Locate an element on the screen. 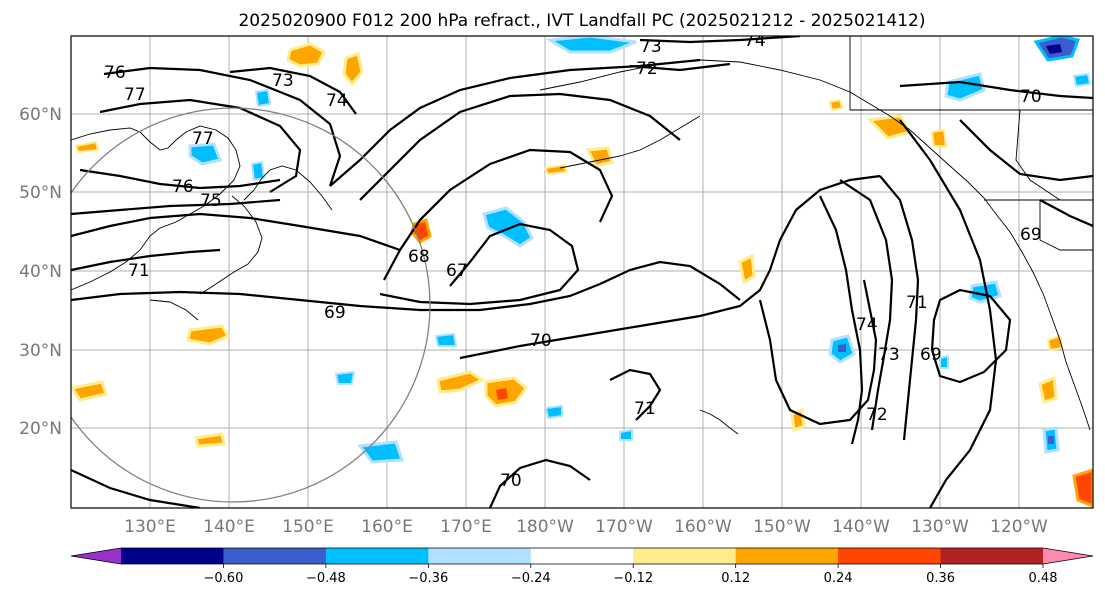 Image resolution: width=1105 pixels, height=601 pixels. colorbar-tick-label: 0.48 is located at coordinates (1043, 578).